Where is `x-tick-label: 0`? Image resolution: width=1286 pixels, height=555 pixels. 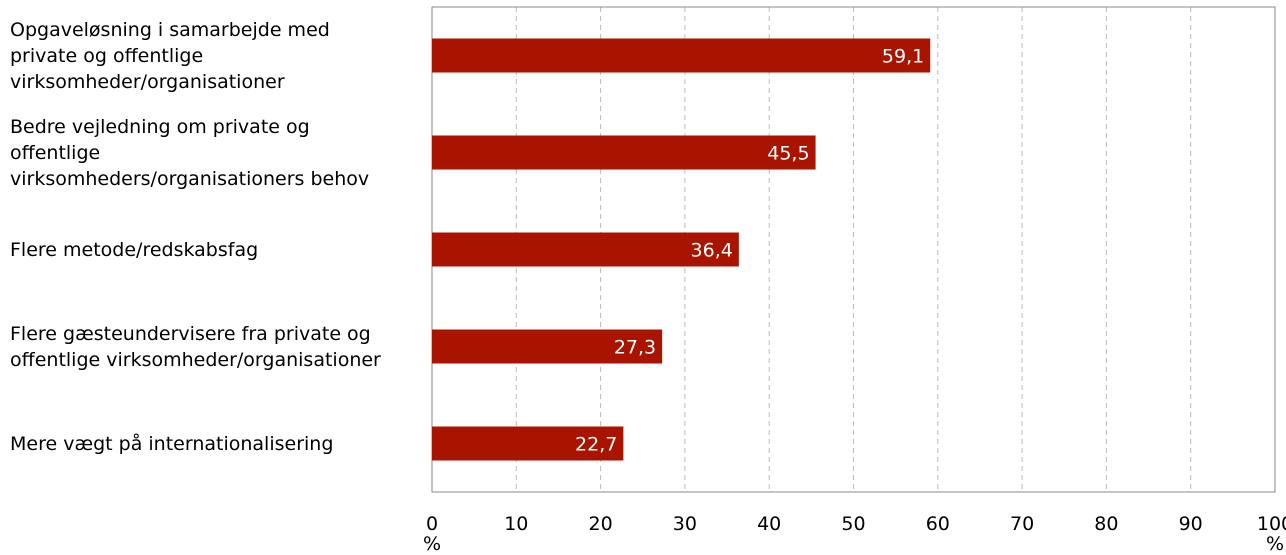
x-tick-label: 0 is located at coordinates (432, 524).